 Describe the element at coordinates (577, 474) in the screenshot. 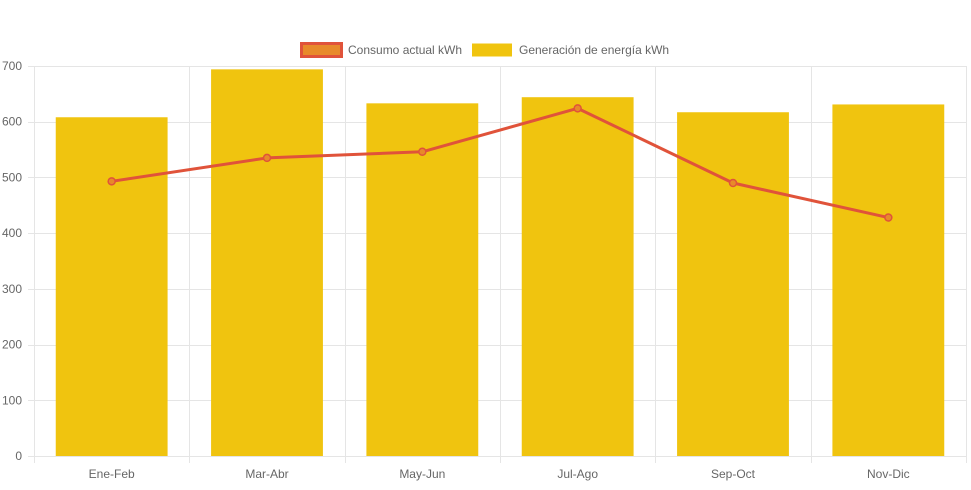

I see `x-tick-label: Jul-Ago` at that location.